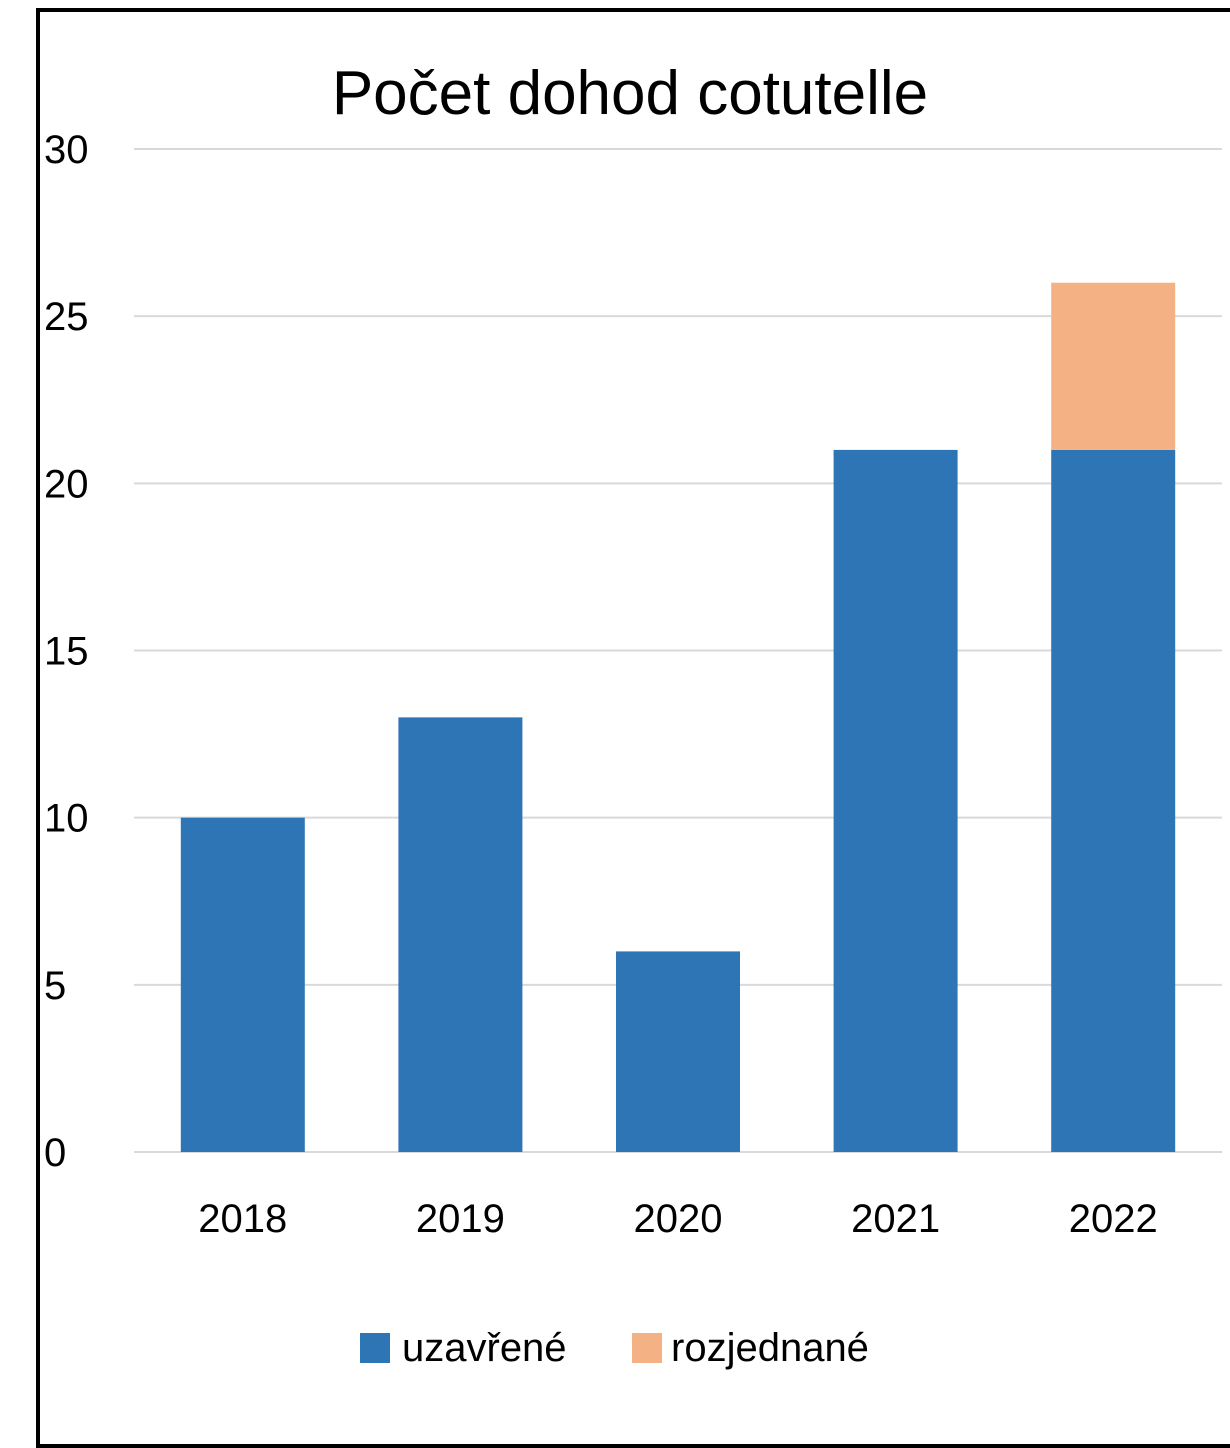  What do you see at coordinates (460, 934) in the screenshot?
I see `bar-uzavrene-2019` at bounding box center [460, 934].